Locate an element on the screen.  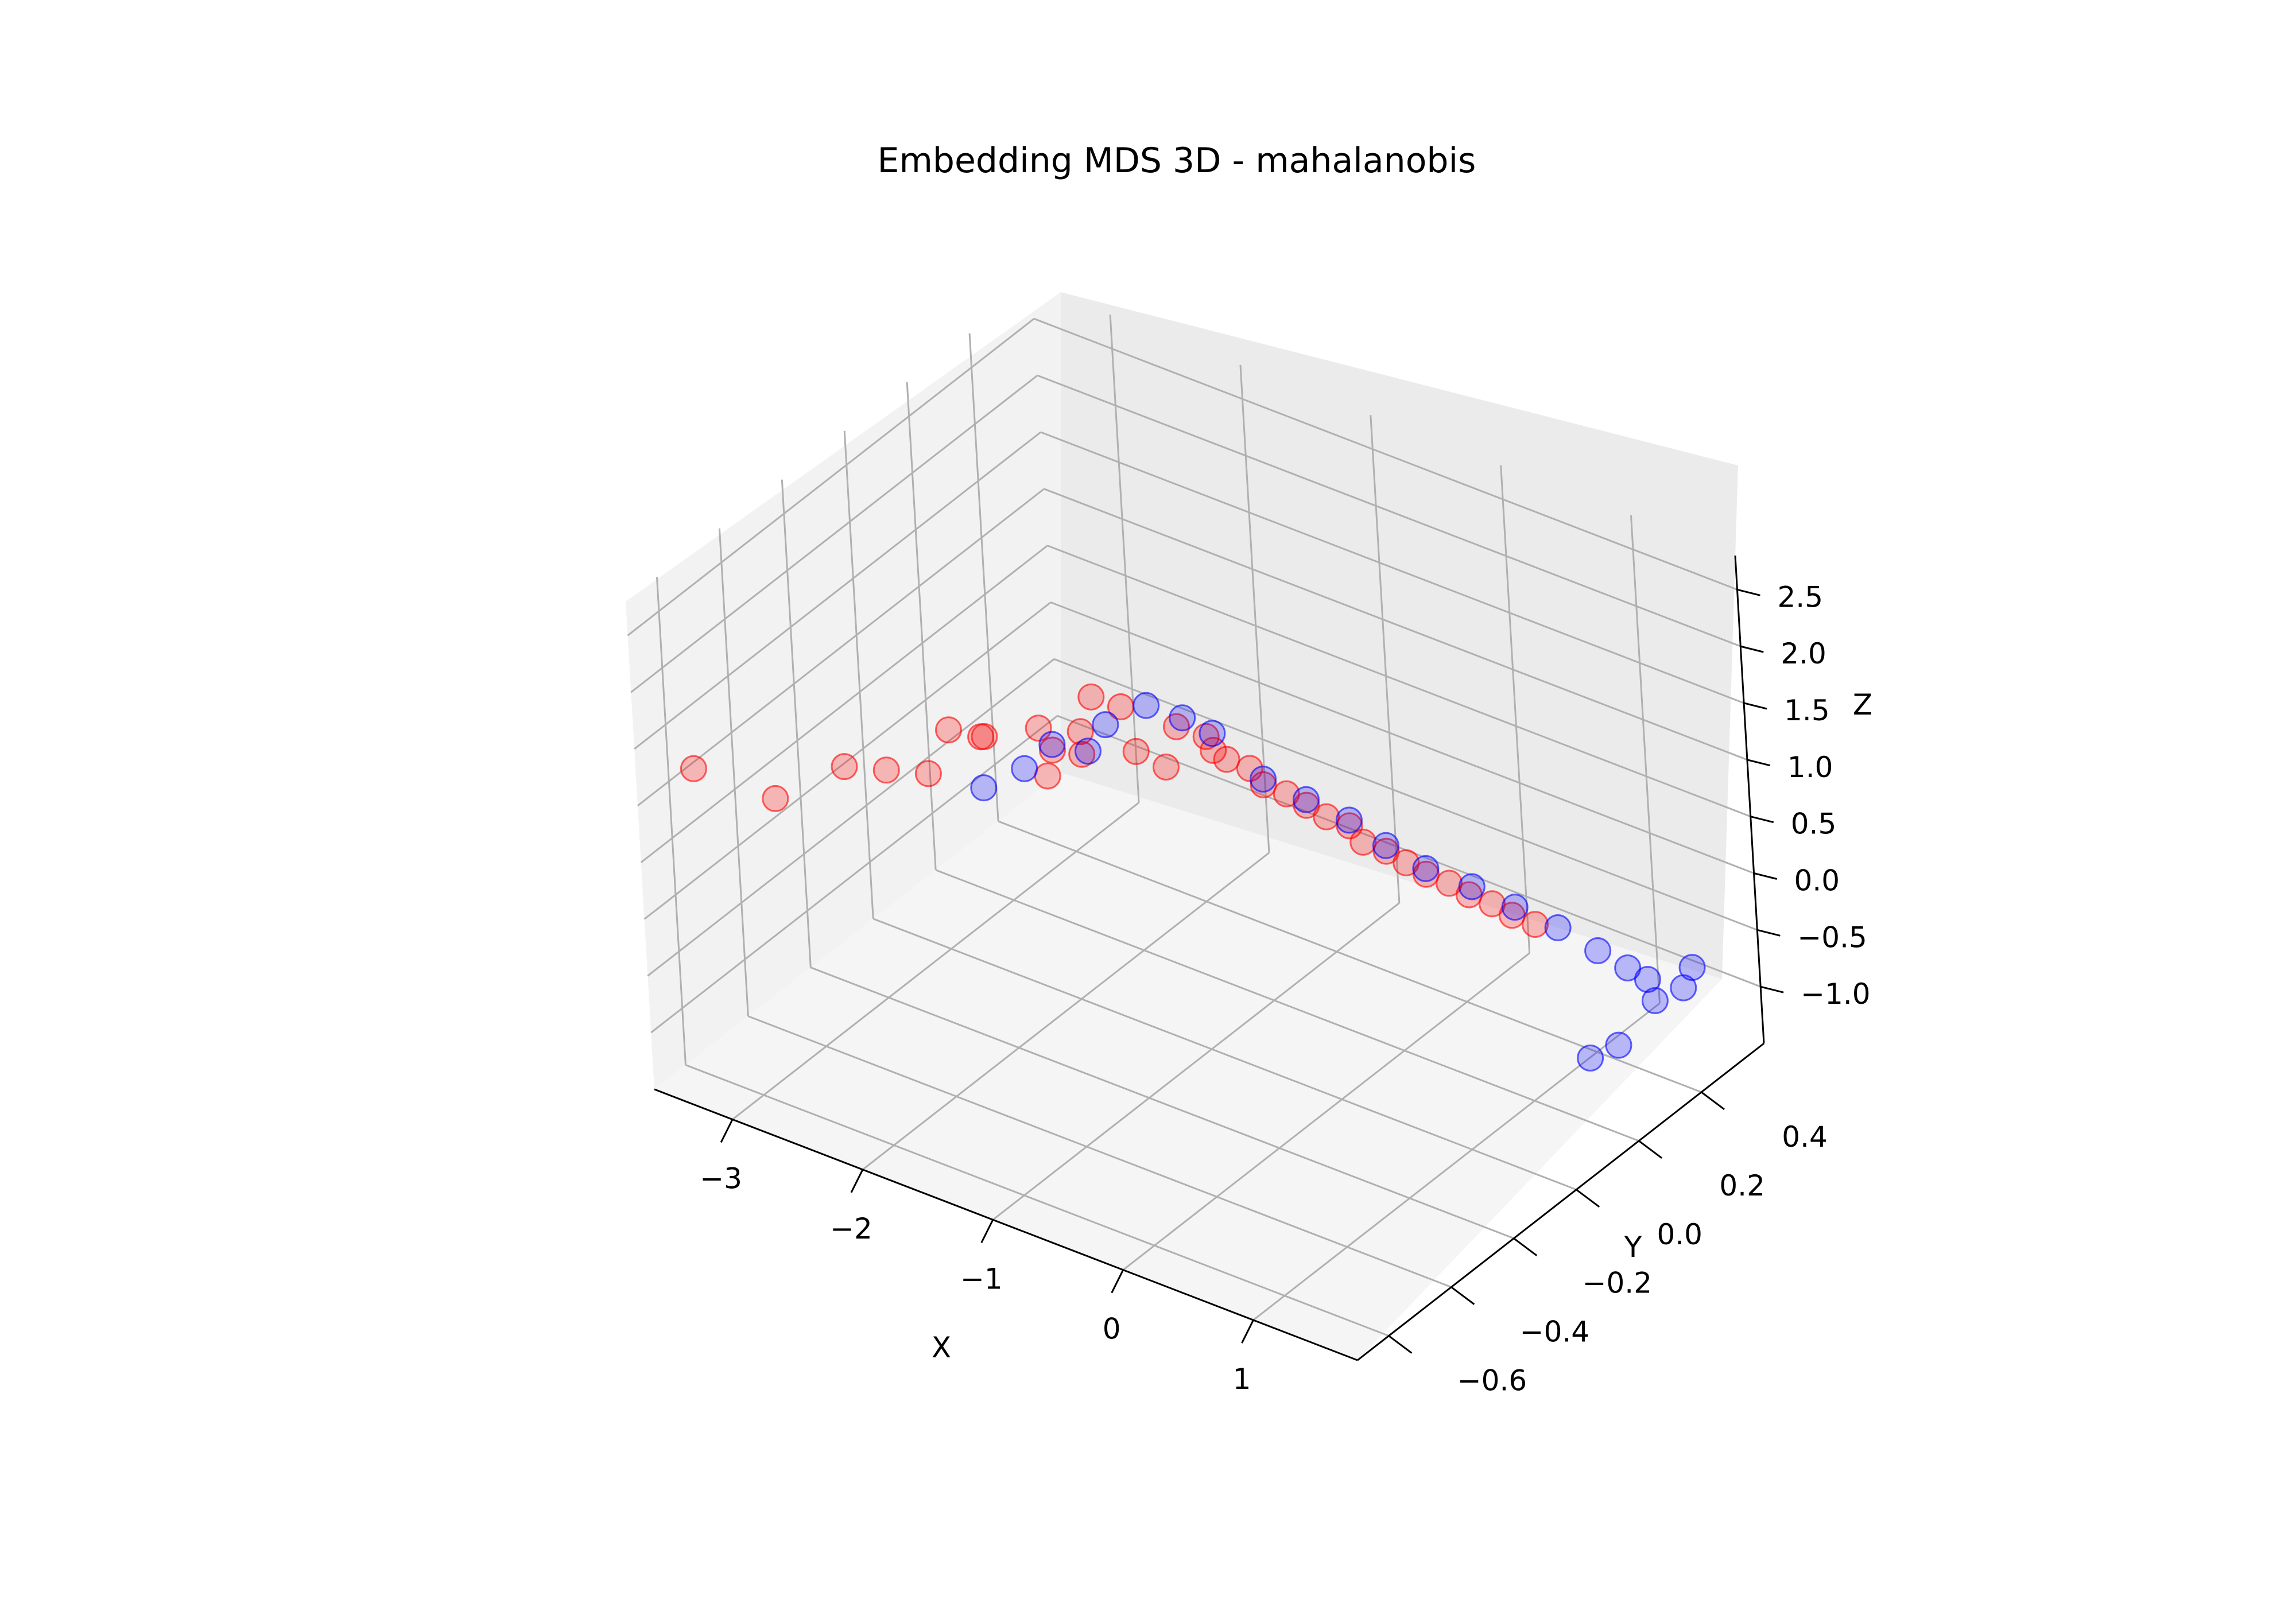
left-wall-pane is located at coordinates (843, 690).